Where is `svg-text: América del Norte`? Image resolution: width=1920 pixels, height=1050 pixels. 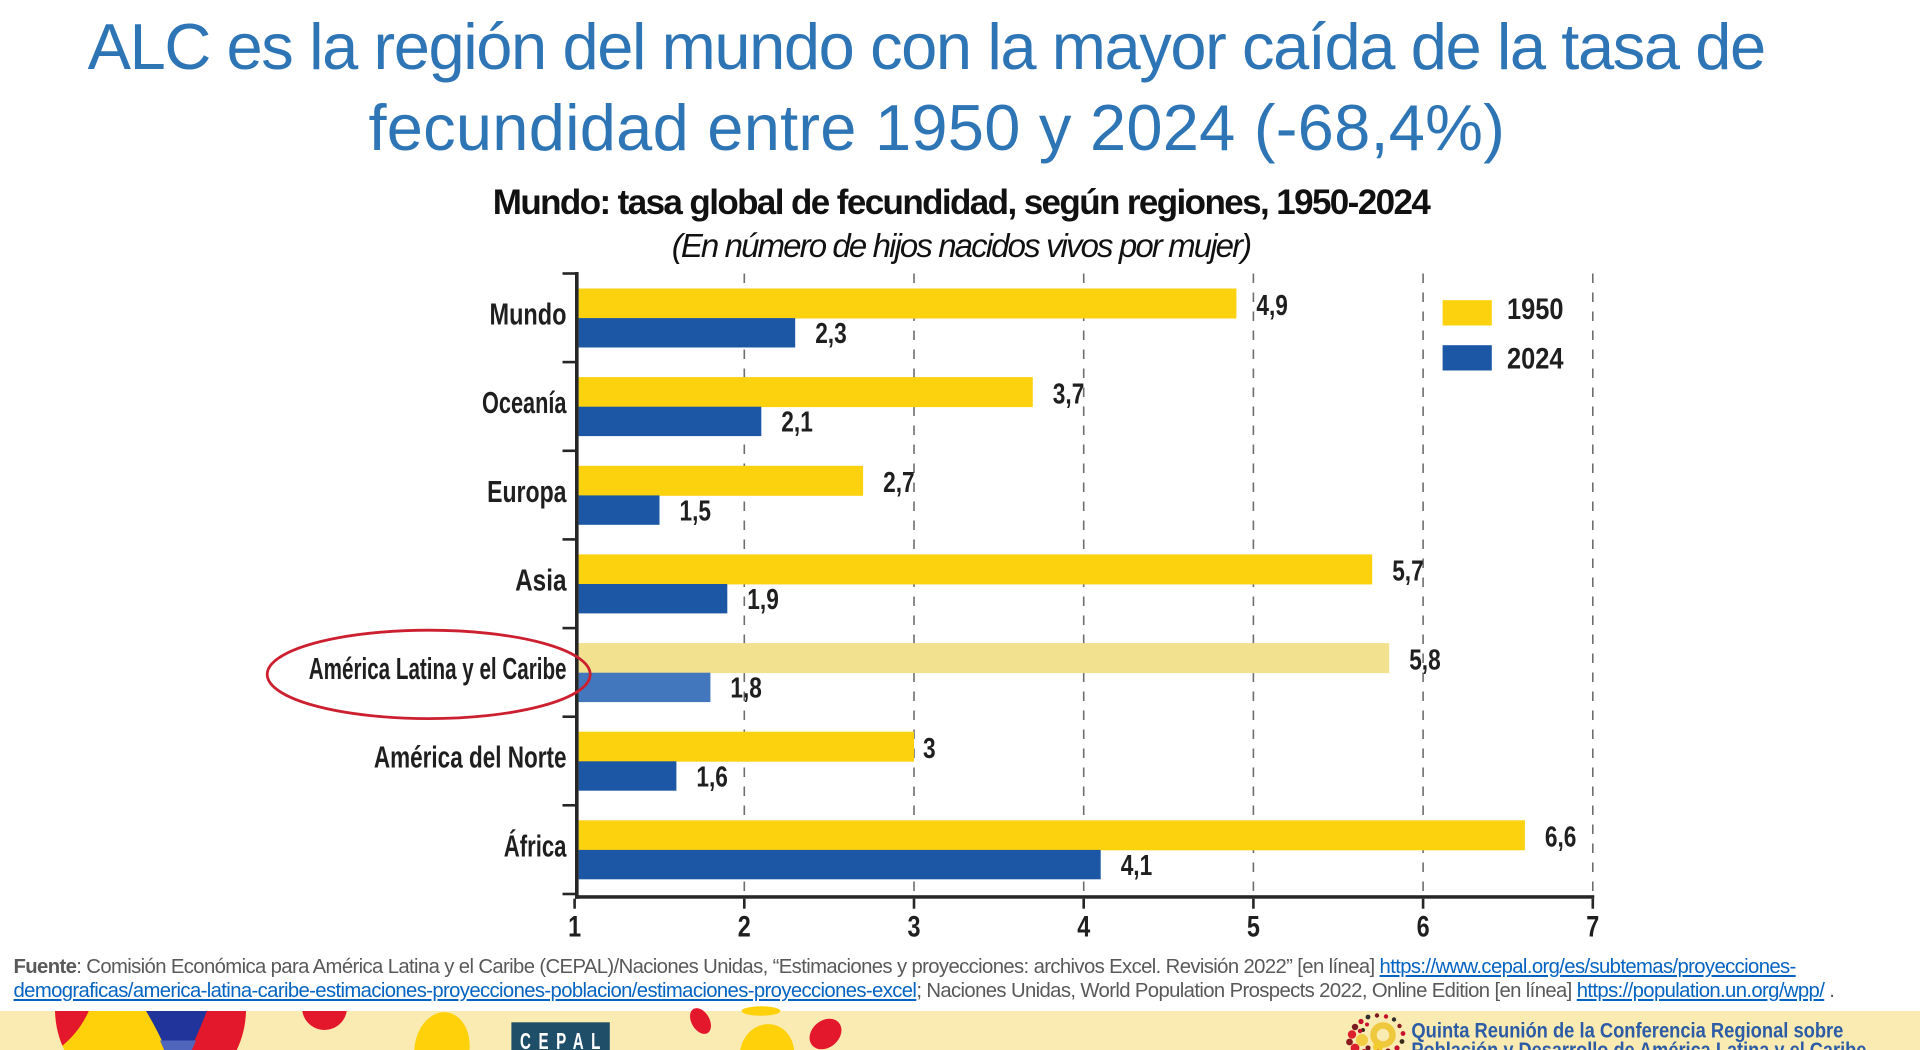 svg-text: América del Norte is located at coordinates (470, 758).